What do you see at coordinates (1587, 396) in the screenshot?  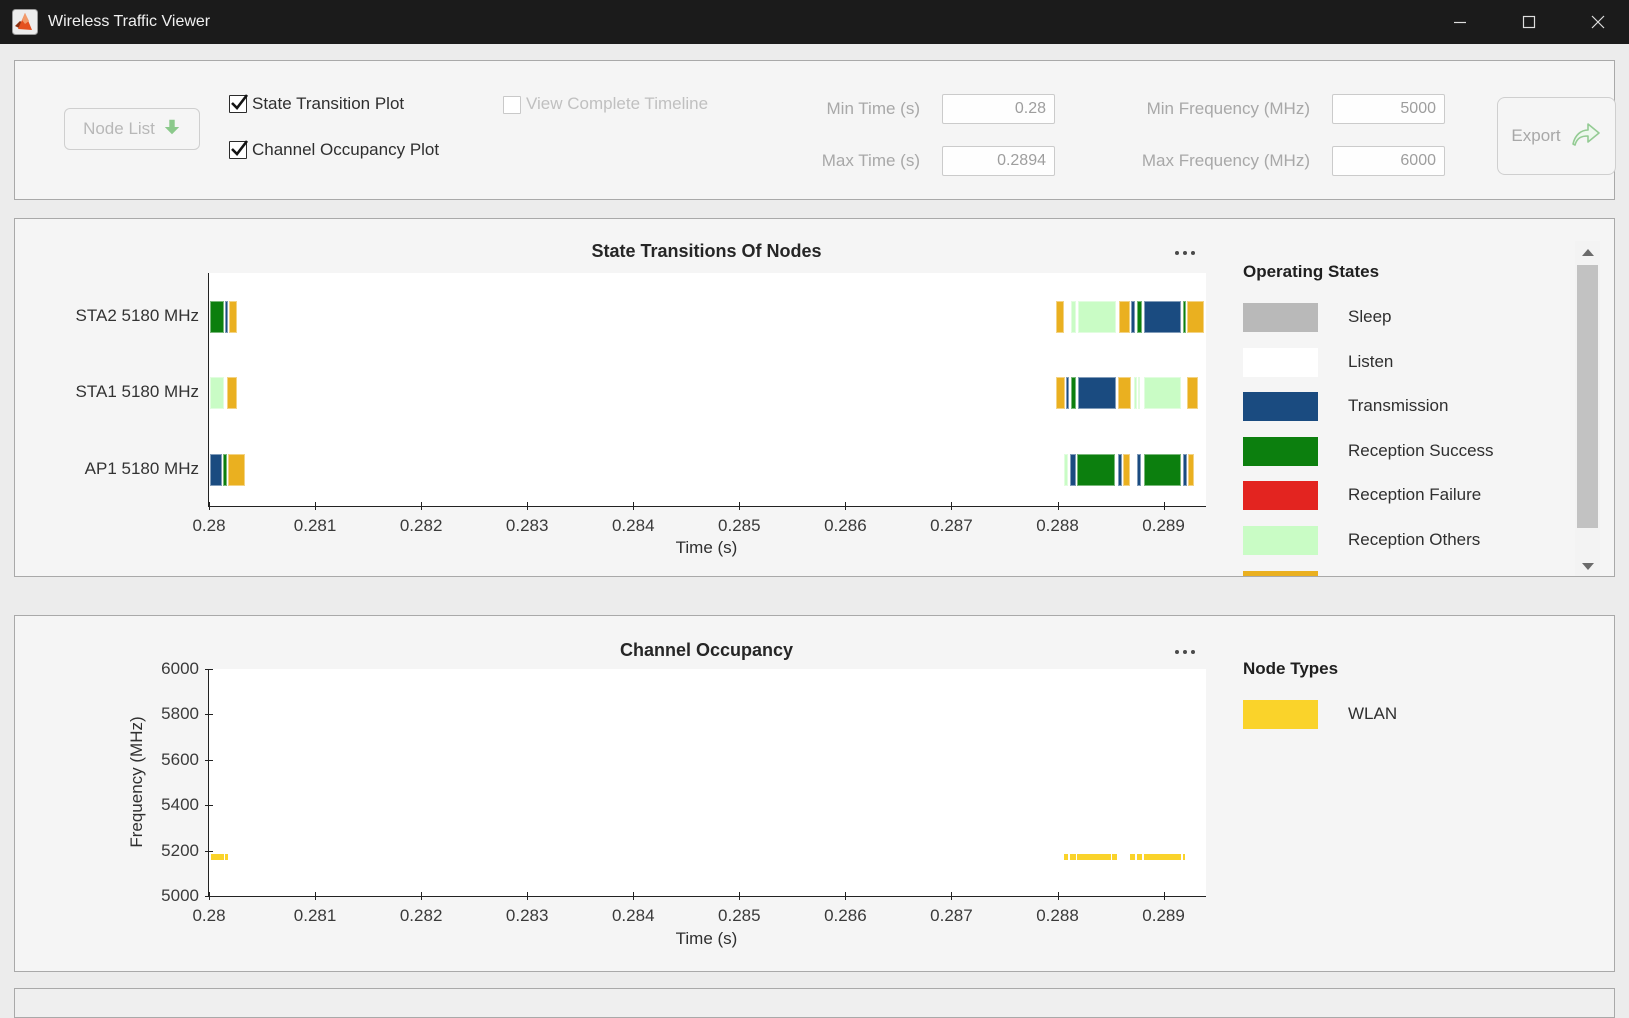 I see `scrollbar-thumb` at bounding box center [1587, 396].